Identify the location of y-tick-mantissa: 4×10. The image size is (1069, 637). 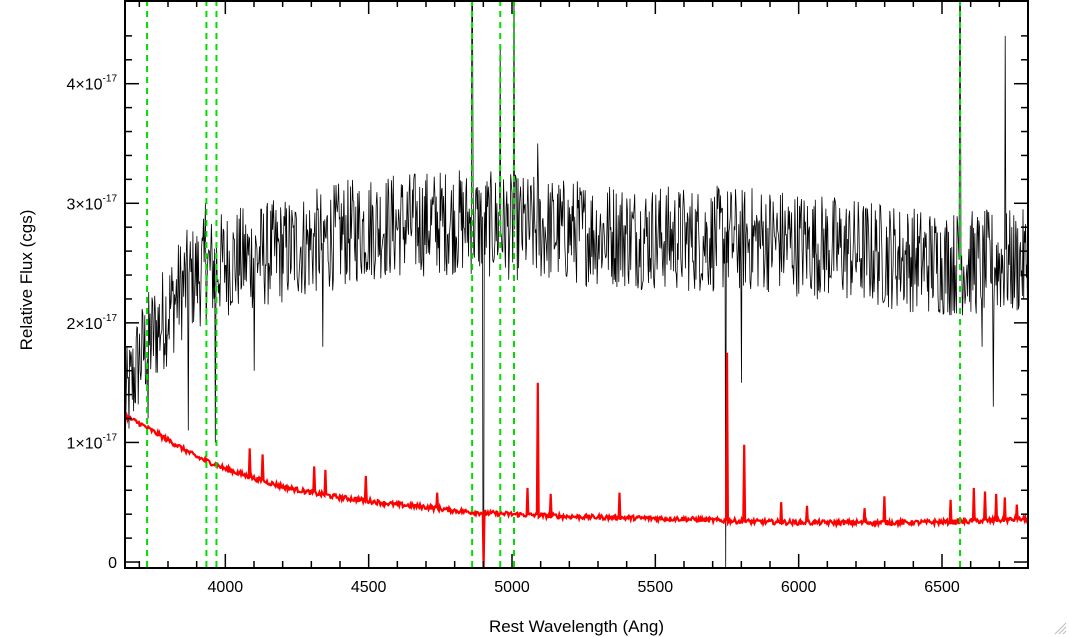
(85, 85).